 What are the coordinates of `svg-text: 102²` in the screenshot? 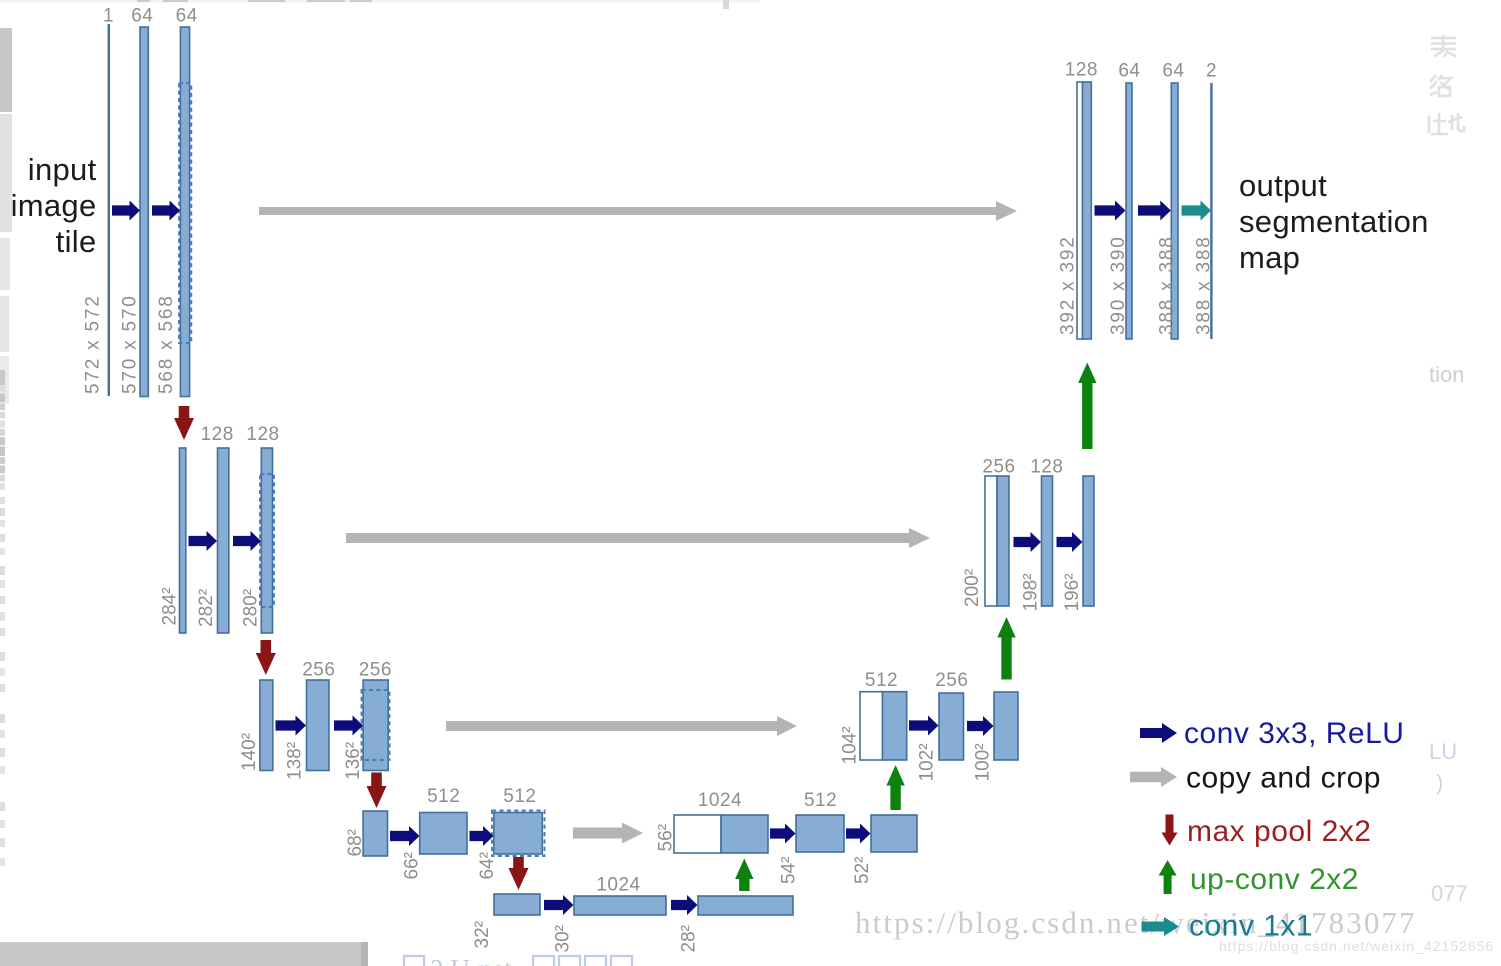 It's located at (927, 762).